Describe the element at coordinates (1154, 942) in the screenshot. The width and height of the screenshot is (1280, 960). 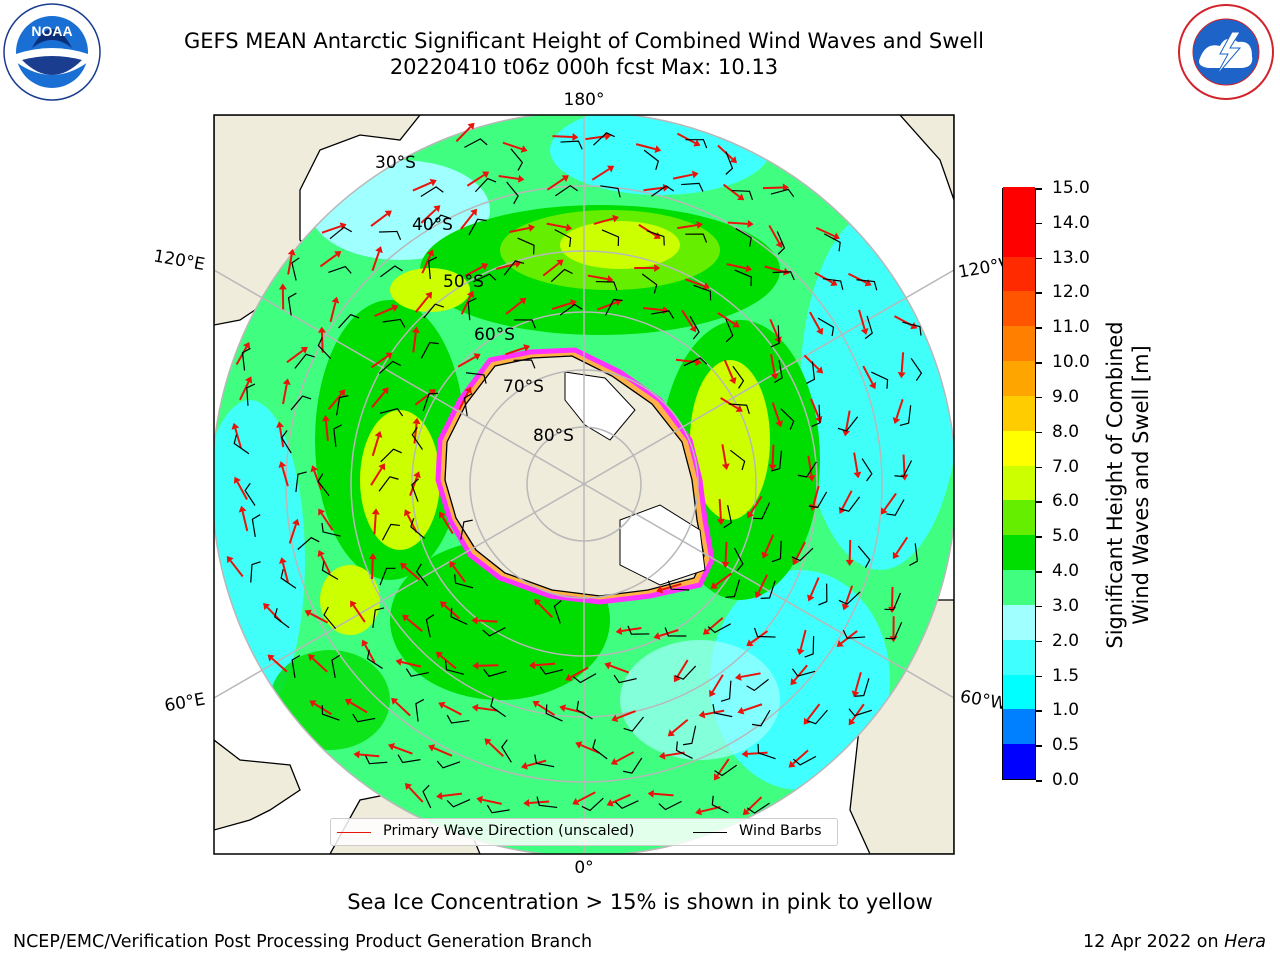
I see `footer-date-text: 12 Apr 2022 on` at that location.